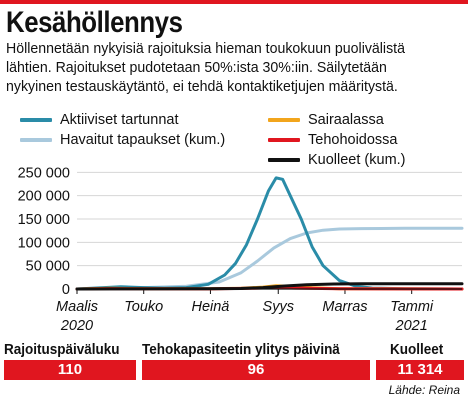  What do you see at coordinates (353, 140) in the screenshot?
I see `legend-label: Tehohoidossa` at bounding box center [353, 140].